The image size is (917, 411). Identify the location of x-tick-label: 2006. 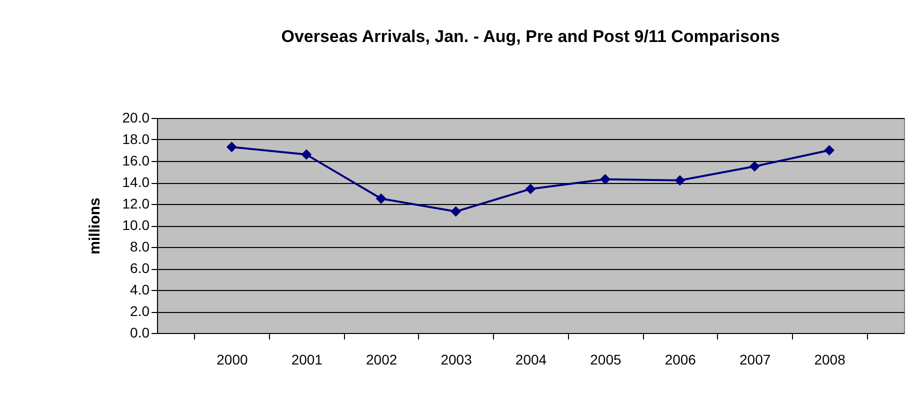
(680, 360).